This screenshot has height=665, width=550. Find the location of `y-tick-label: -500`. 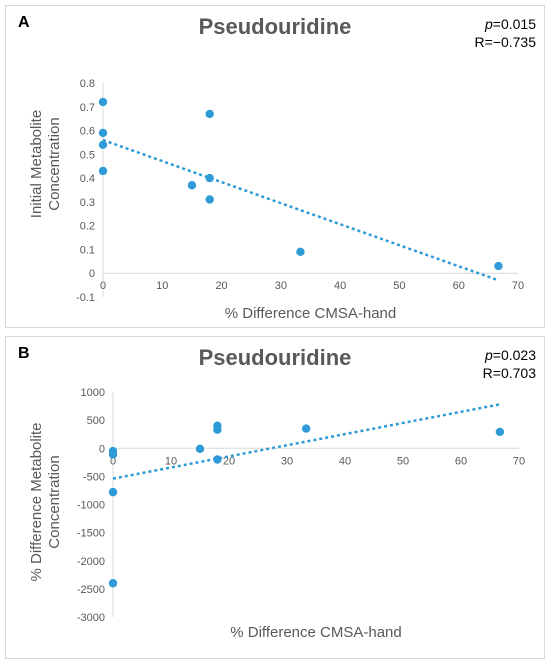

y-tick-label: -500 is located at coordinates (94, 477).